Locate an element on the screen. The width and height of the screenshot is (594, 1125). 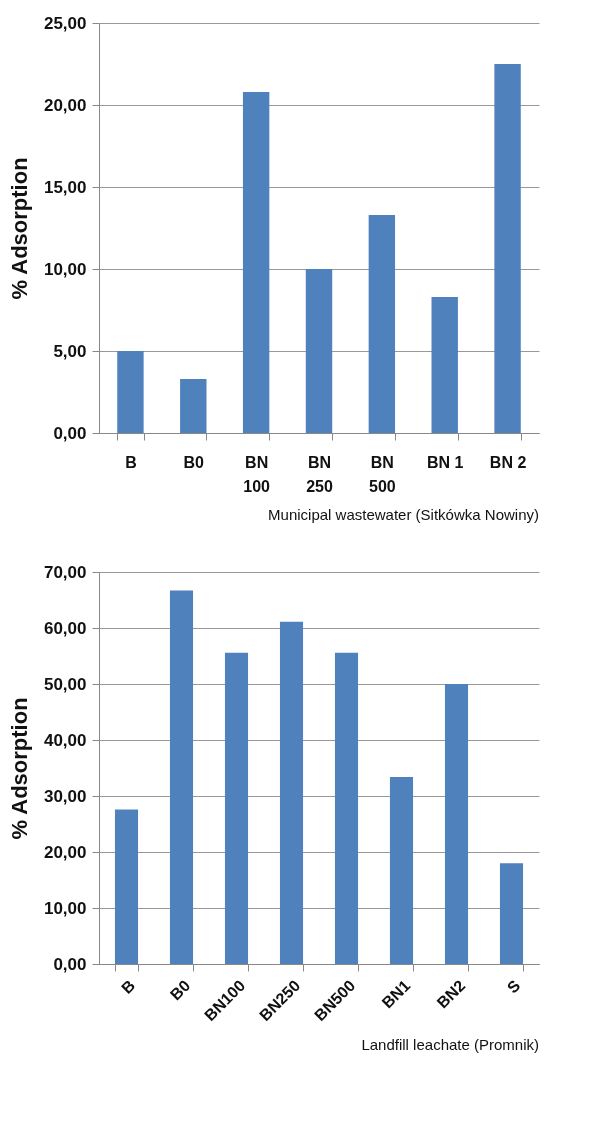
x-tick-label: S is located at coordinates (513, 986).